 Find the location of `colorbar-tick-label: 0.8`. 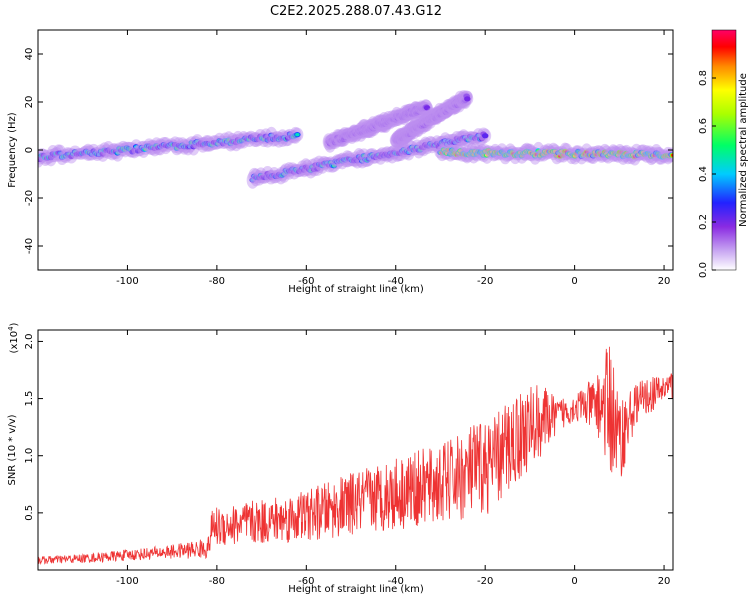

colorbar-tick-label: 0.8 is located at coordinates (703, 78).